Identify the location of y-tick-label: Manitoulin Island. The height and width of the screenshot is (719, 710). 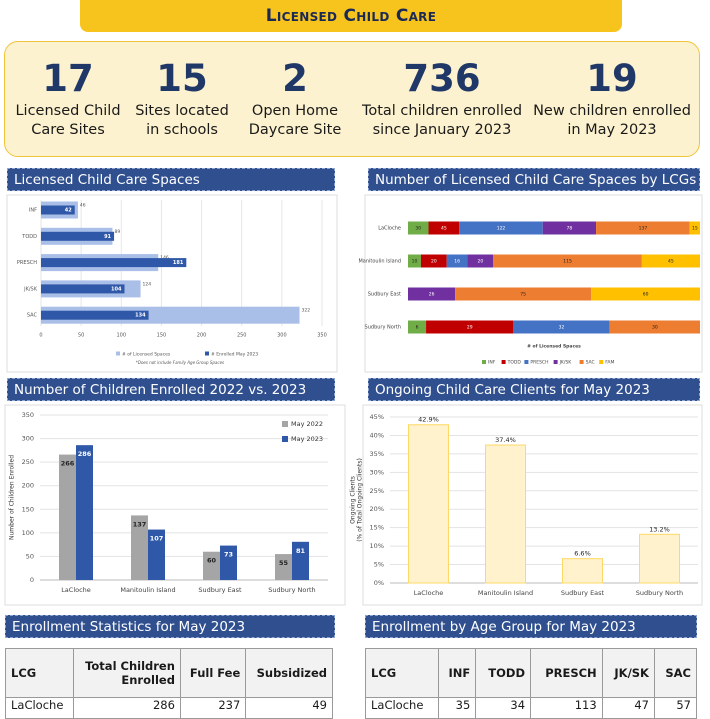
(379, 262).